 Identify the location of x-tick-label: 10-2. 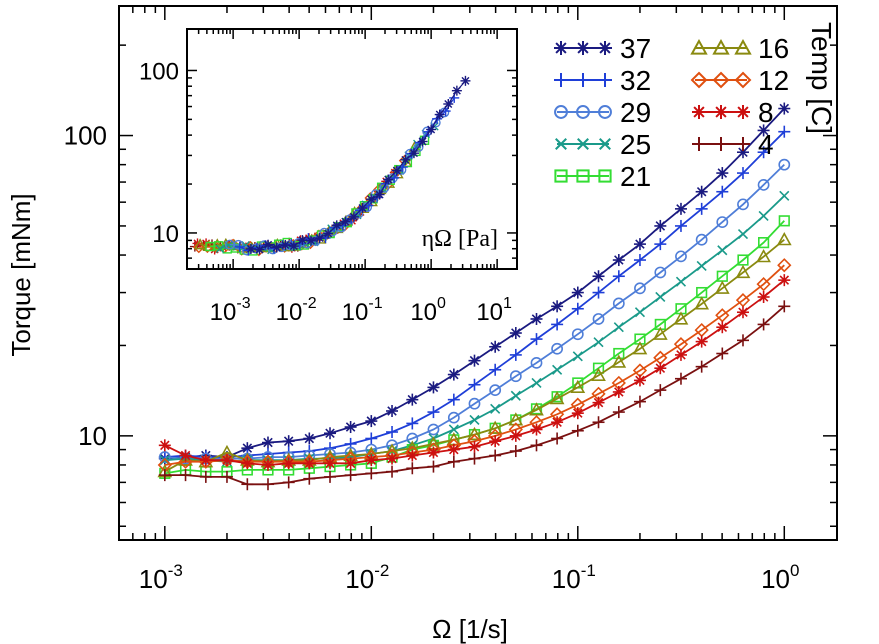
(367, 577).